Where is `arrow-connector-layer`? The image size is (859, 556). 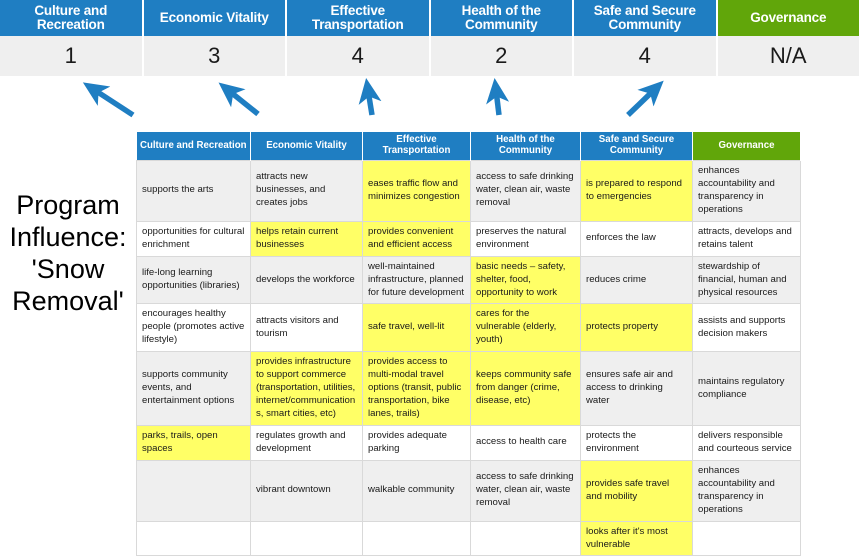 arrow-connector-layer is located at coordinates (429, 106).